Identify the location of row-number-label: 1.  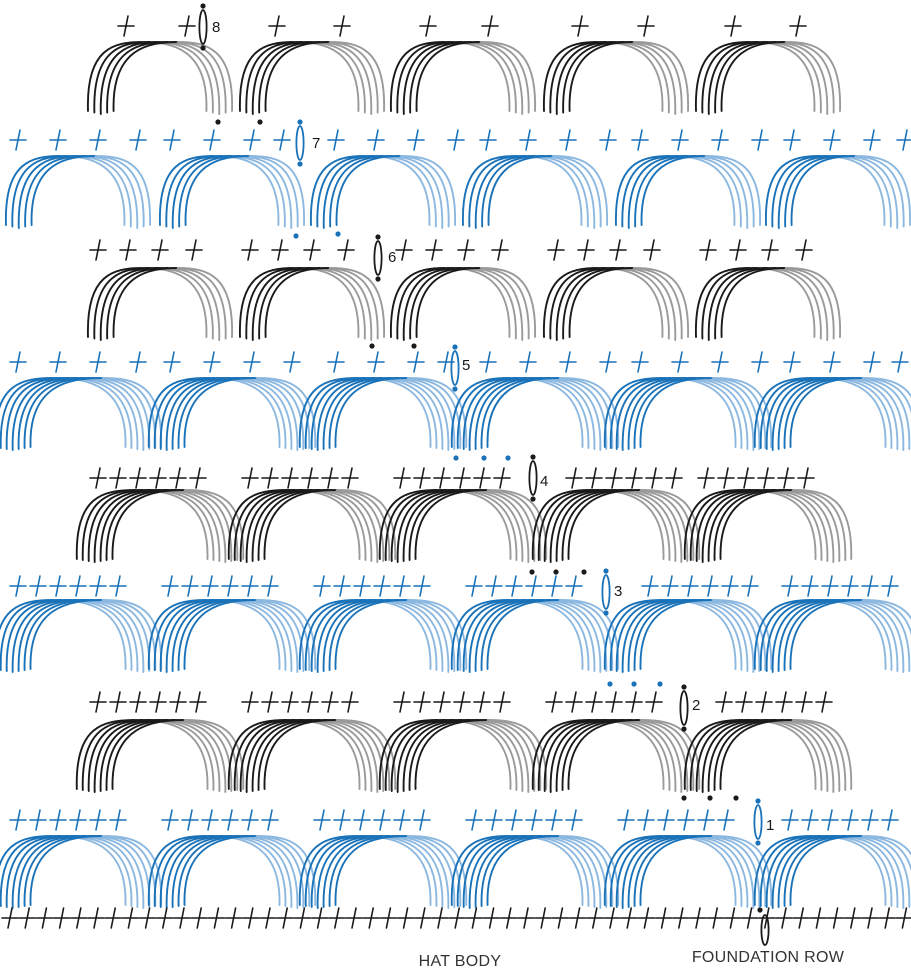
(770, 825).